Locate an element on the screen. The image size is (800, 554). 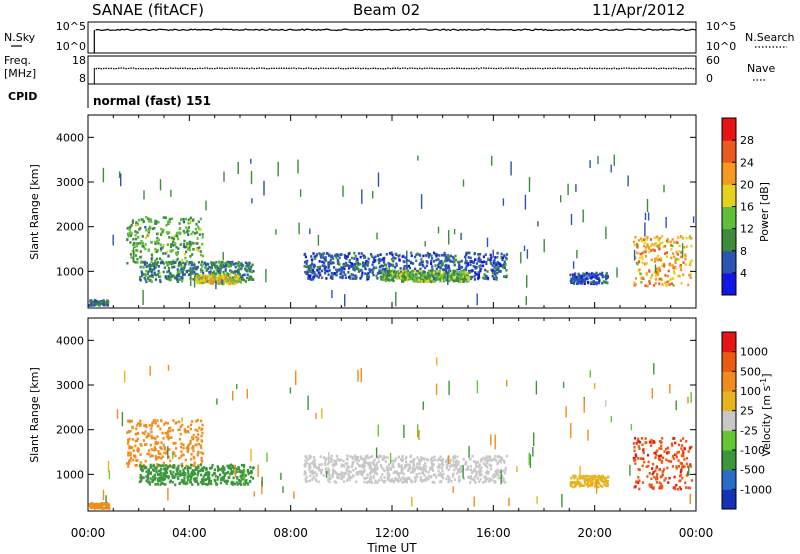
cpid-value: normal (fast) 151 is located at coordinates (152, 101).